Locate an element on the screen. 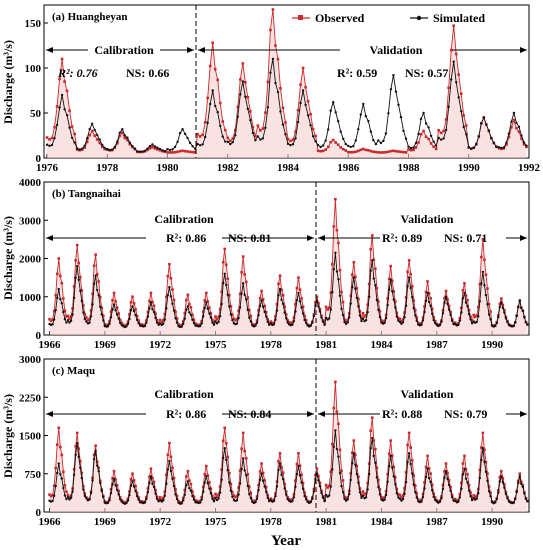 This screenshot has width=543, height=550. x-tick-label: 1978 is located at coordinates (271, 345).